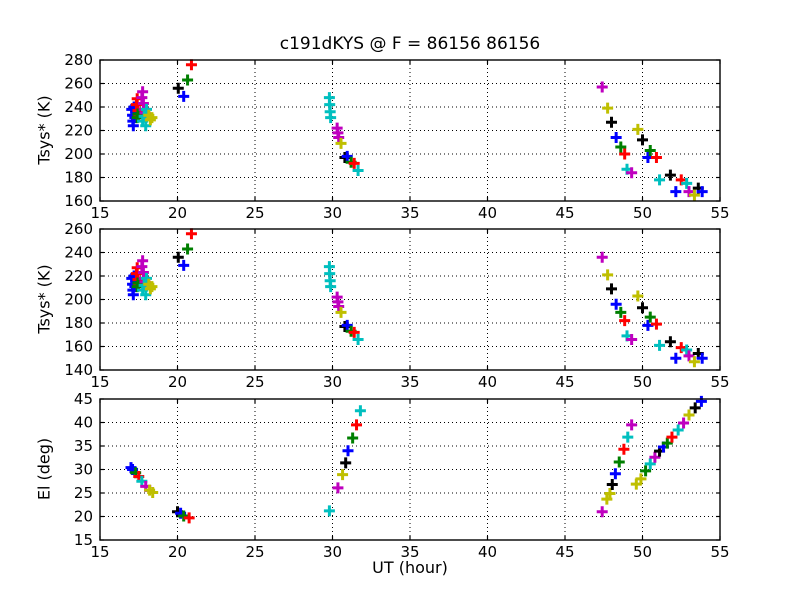 The image size is (800, 600). Describe the element at coordinates (78, 370) in the screenshot. I see `y-tick-label: 140` at that location.